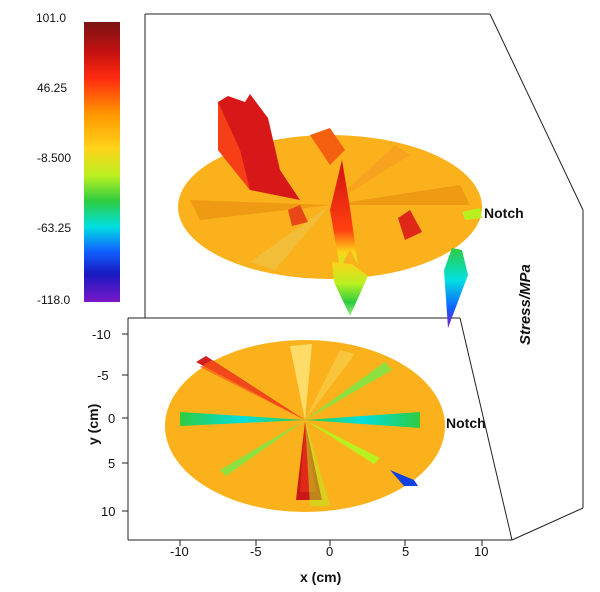  Describe the element at coordinates (179, 551) in the screenshot. I see `x-tick-label: -10` at that location.